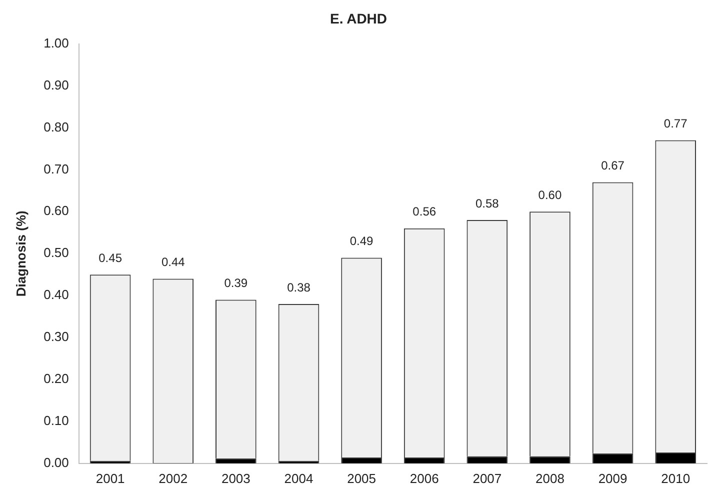 This screenshot has height=500, width=727. I want to click on x-tick-label: 2004, so click(299, 478).